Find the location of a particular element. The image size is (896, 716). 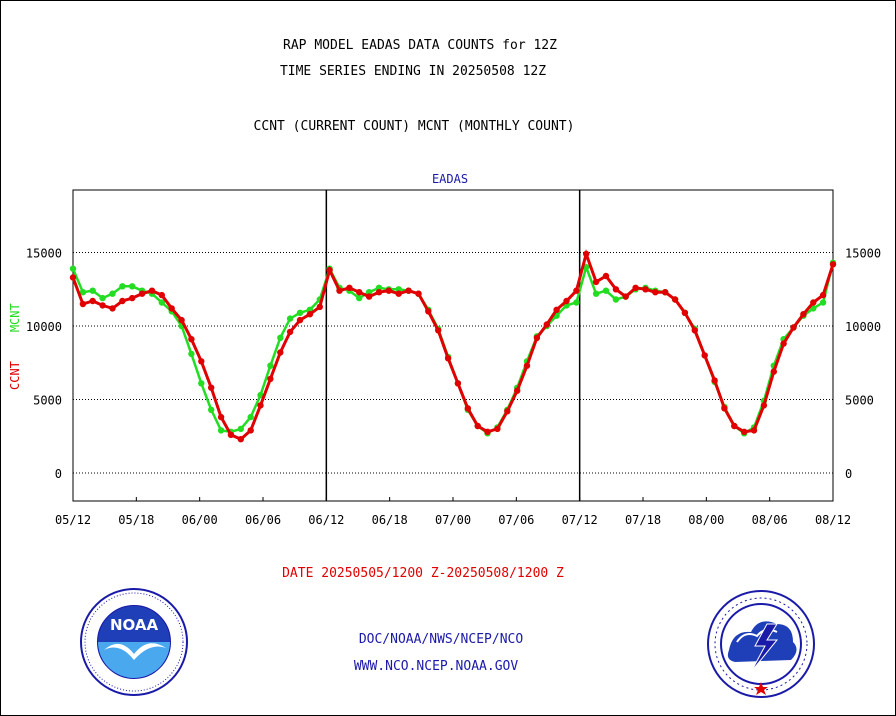

y-tick-label-right: 10000 is located at coordinates (863, 327).